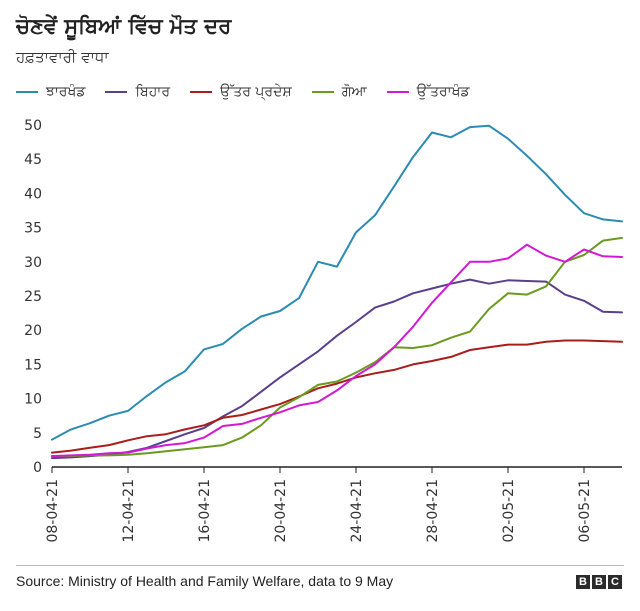 Image resolution: width=640 pixels, height=611 pixels. Describe the element at coordinates (33, 365) in the screenshot. I see `y-tick-label: 15` at that location.